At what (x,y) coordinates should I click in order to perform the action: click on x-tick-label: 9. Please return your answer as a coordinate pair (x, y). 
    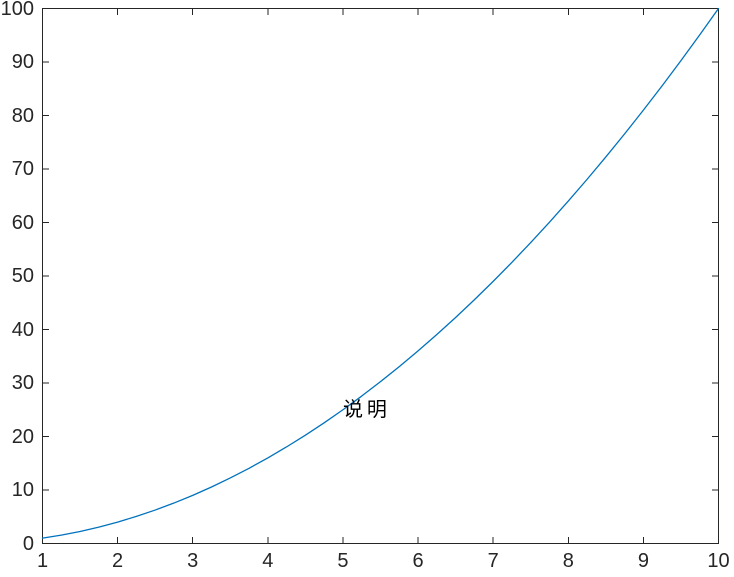
    Looking at the image, I should click on (643, 560).